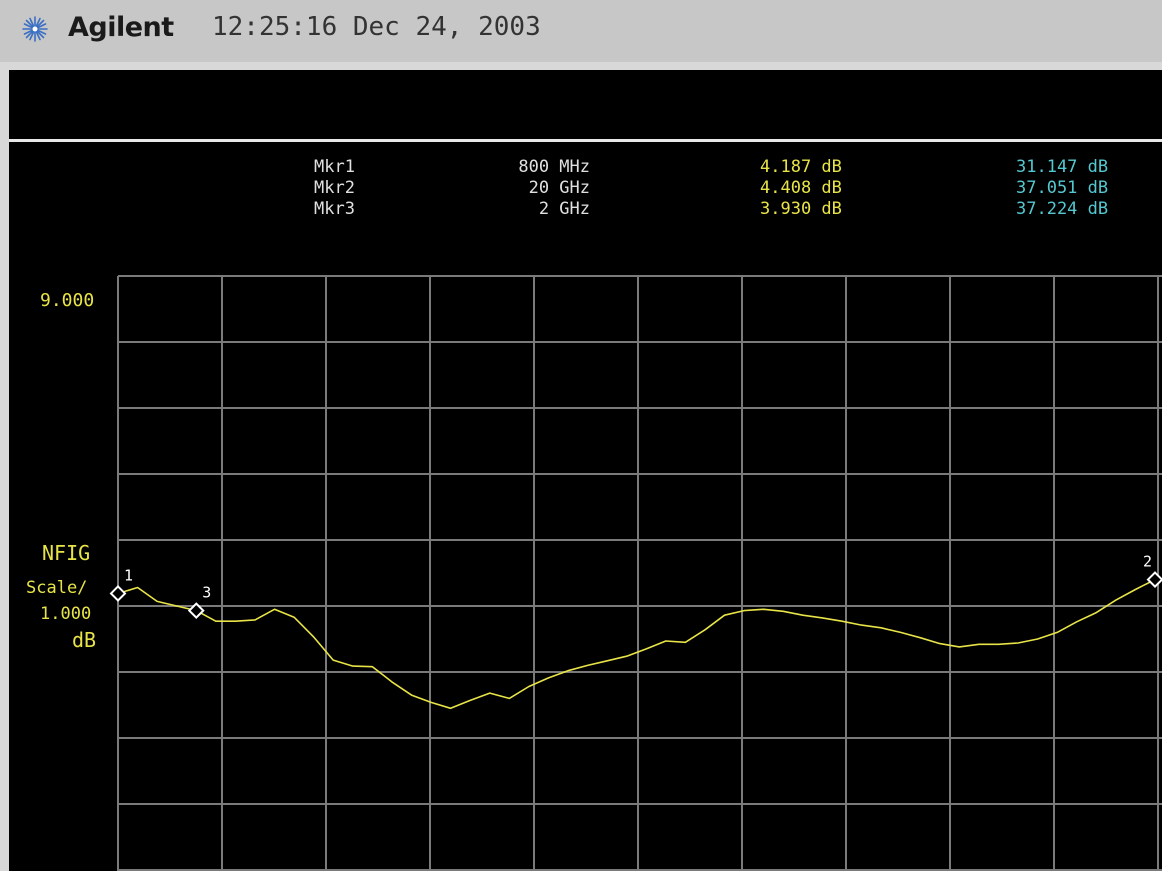  I want to click on marker-frequency: 2 GHz, so click(564, 209).